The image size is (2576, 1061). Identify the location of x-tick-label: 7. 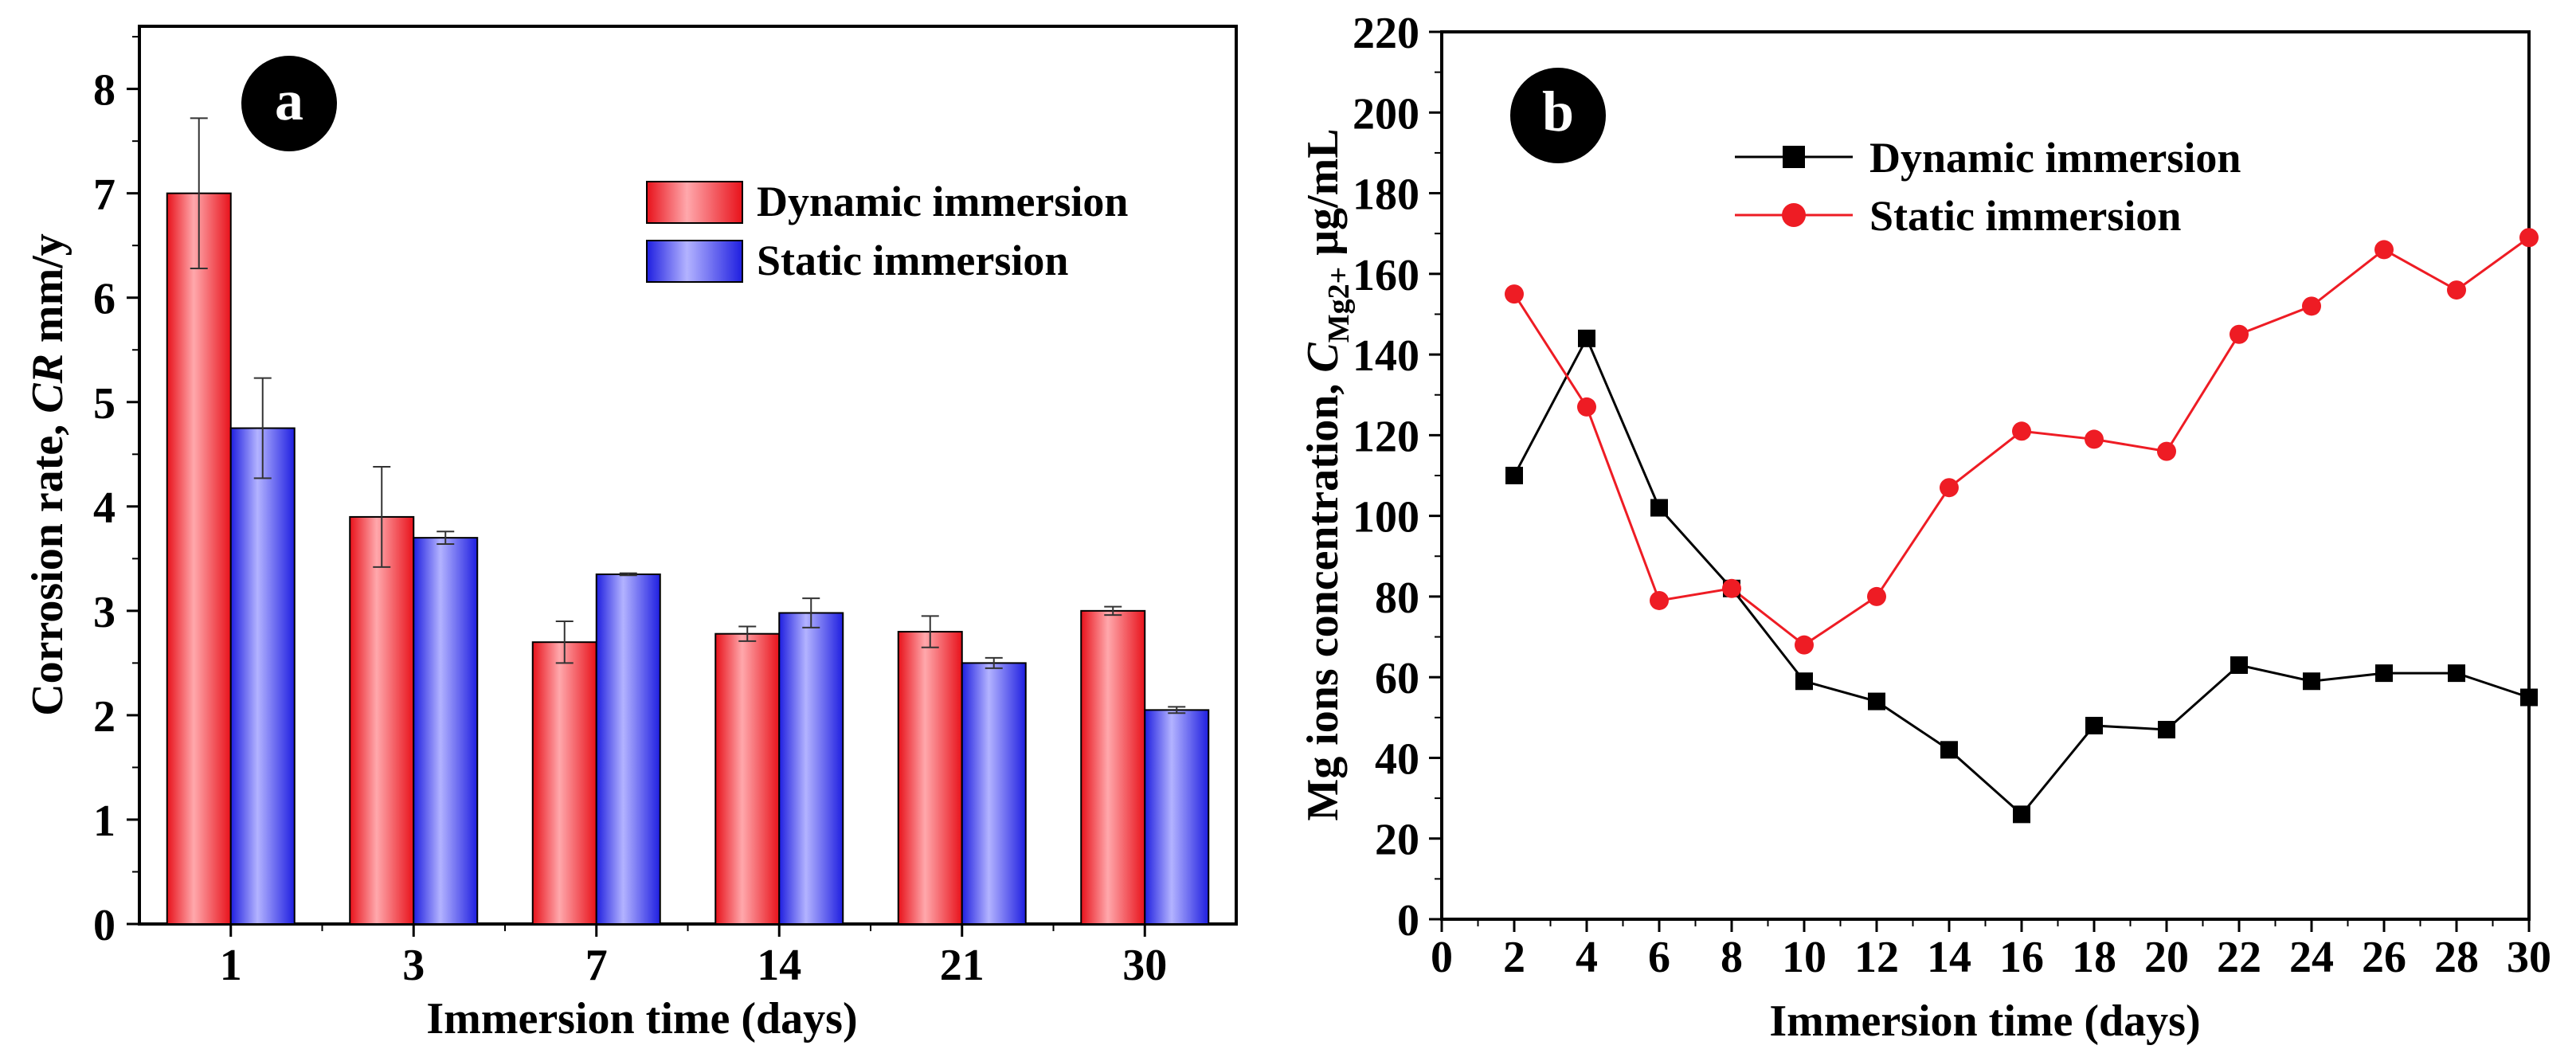
(596, 965).